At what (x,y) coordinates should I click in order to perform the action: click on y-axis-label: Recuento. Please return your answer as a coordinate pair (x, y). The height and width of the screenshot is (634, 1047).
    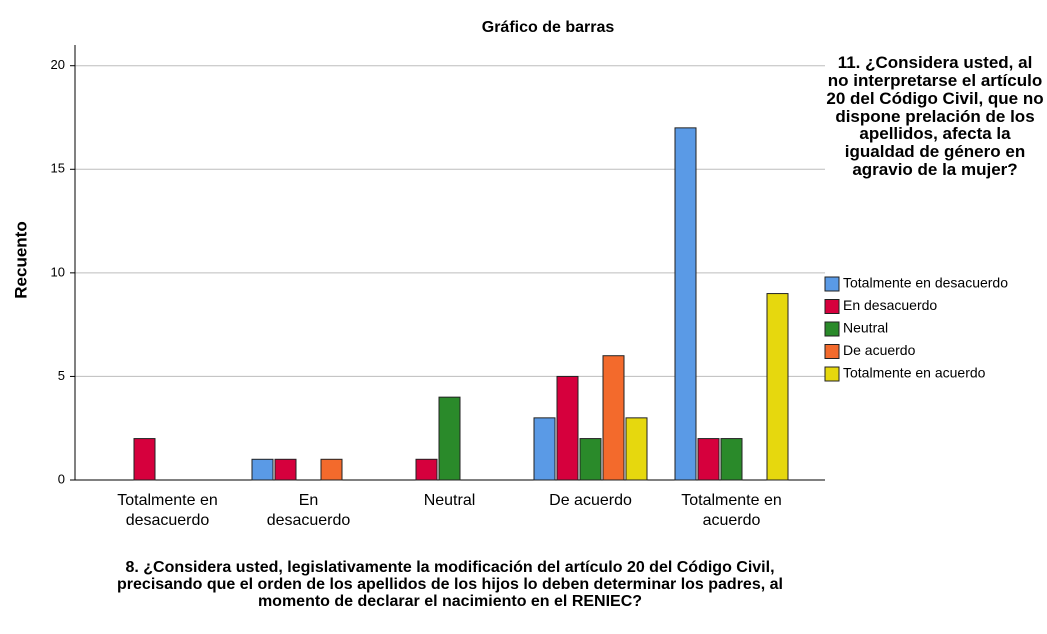
    Looking at the image, I should click on (20, 259).